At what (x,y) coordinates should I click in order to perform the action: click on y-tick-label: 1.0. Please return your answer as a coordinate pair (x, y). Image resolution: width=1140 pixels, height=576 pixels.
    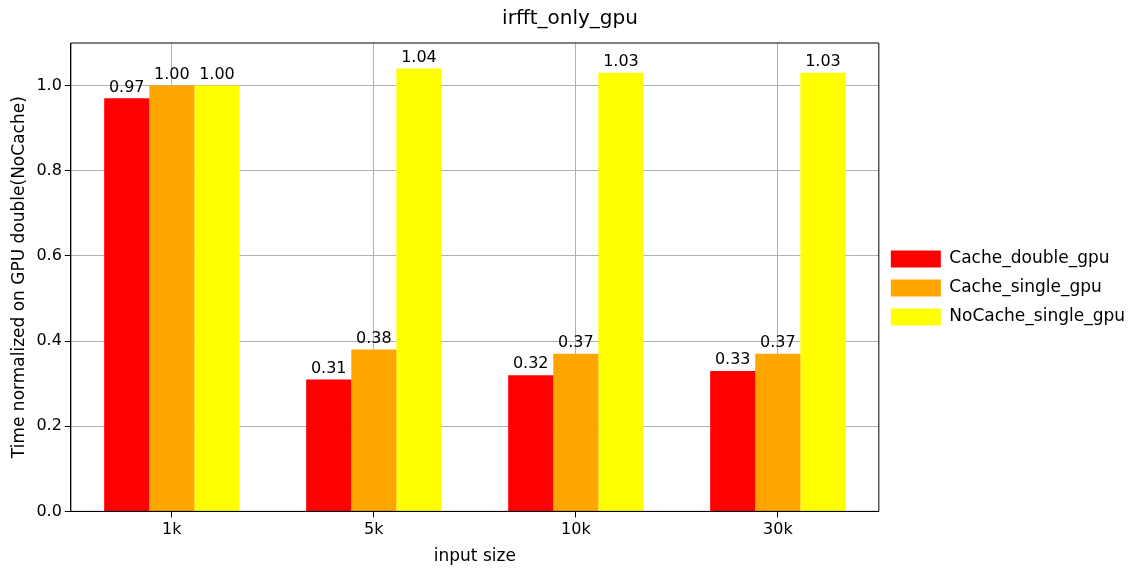
    Looking at the image, I should click on (49, 84).